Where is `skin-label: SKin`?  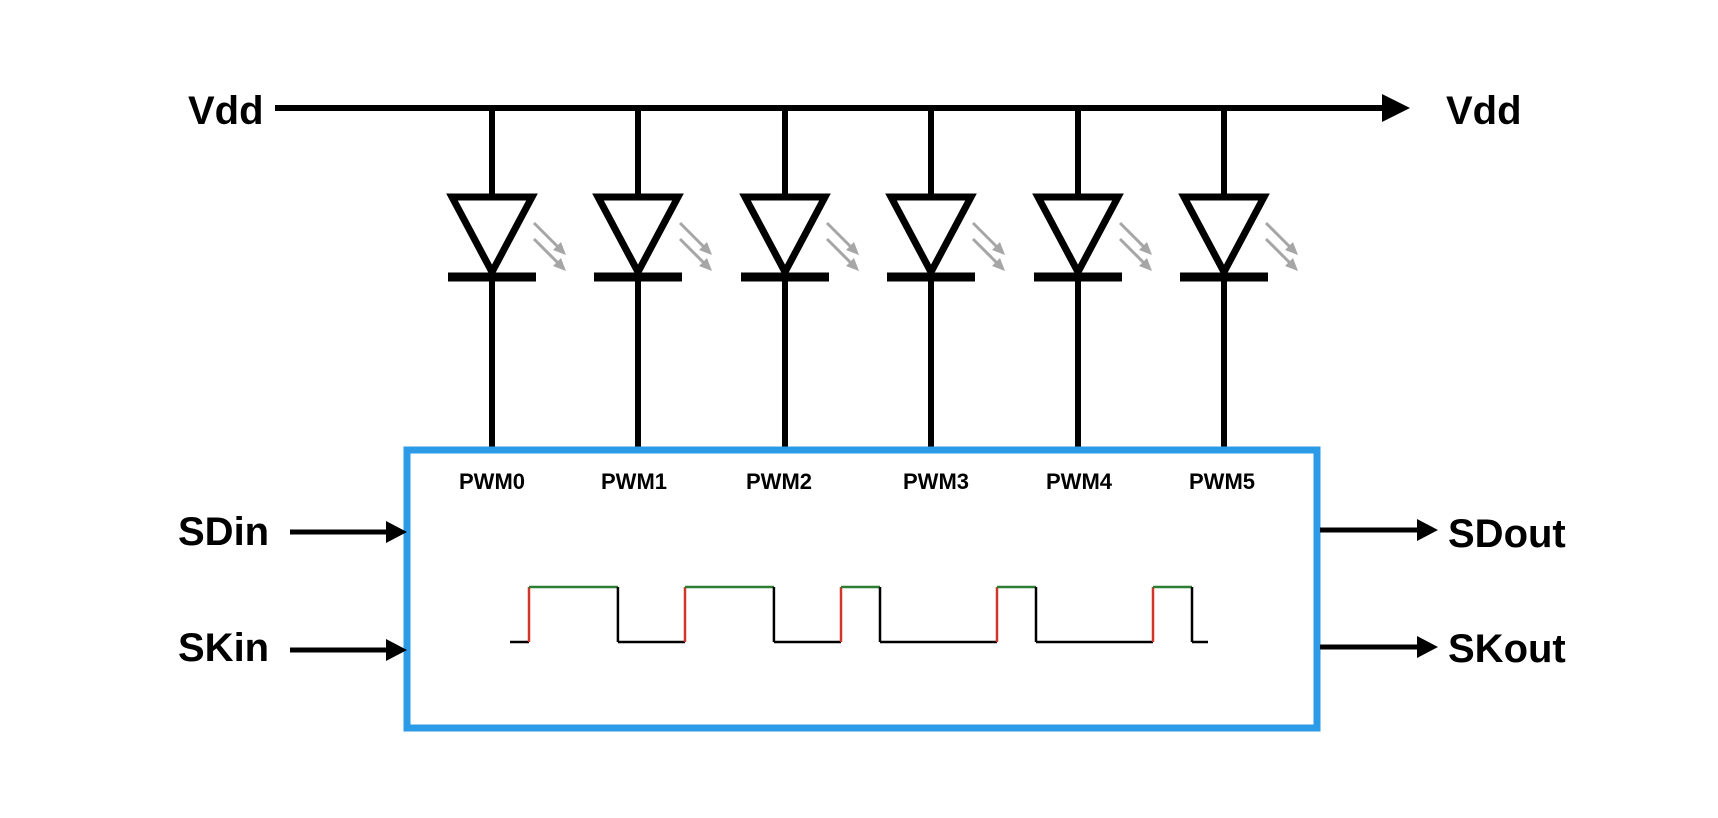 skin-label: SKin is located at coordinates (223, 648).